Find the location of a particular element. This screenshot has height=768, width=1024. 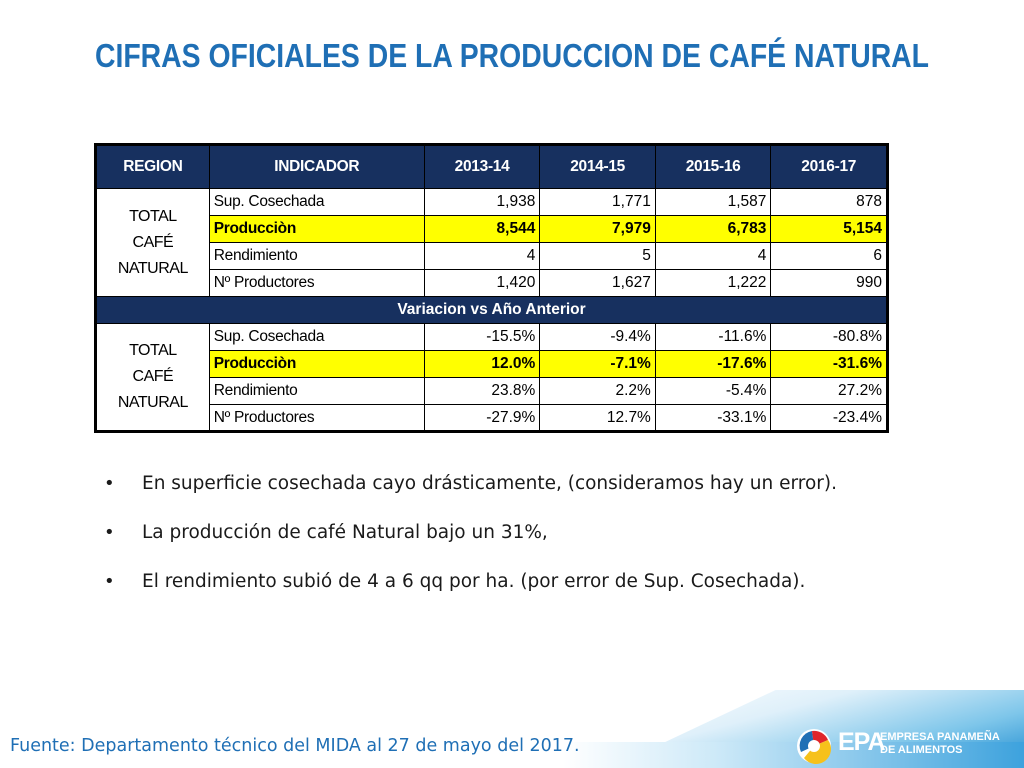

region-cell-totals: TOTAL CAFÉ NATURAL is located at coordinates (152, 242).